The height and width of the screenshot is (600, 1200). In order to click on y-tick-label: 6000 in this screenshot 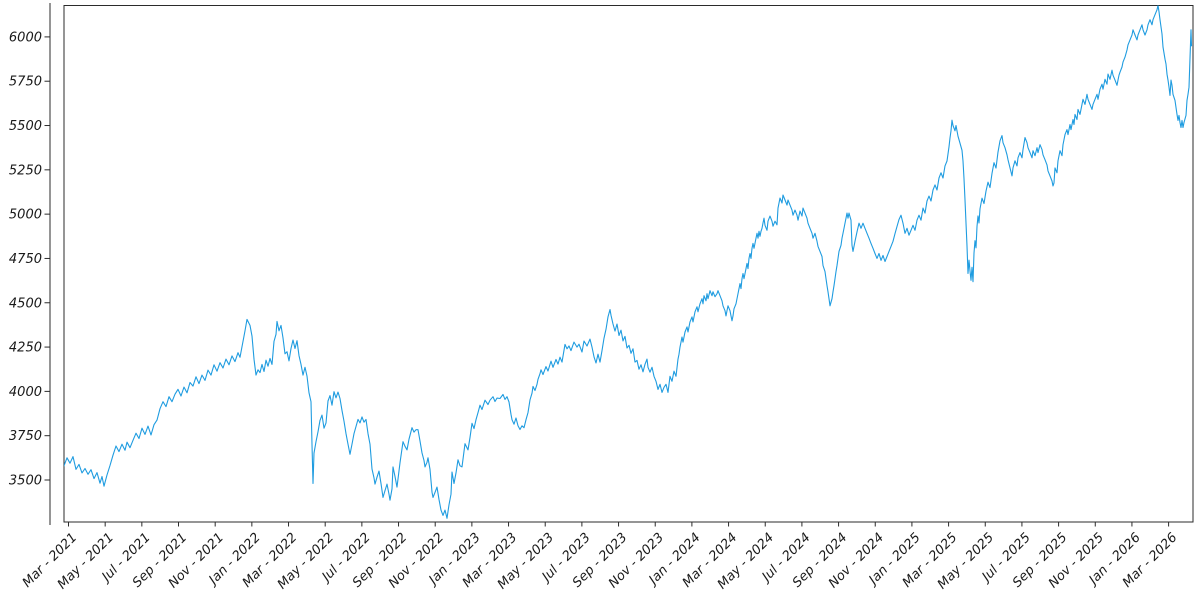, I will do `click(25, 37)`.